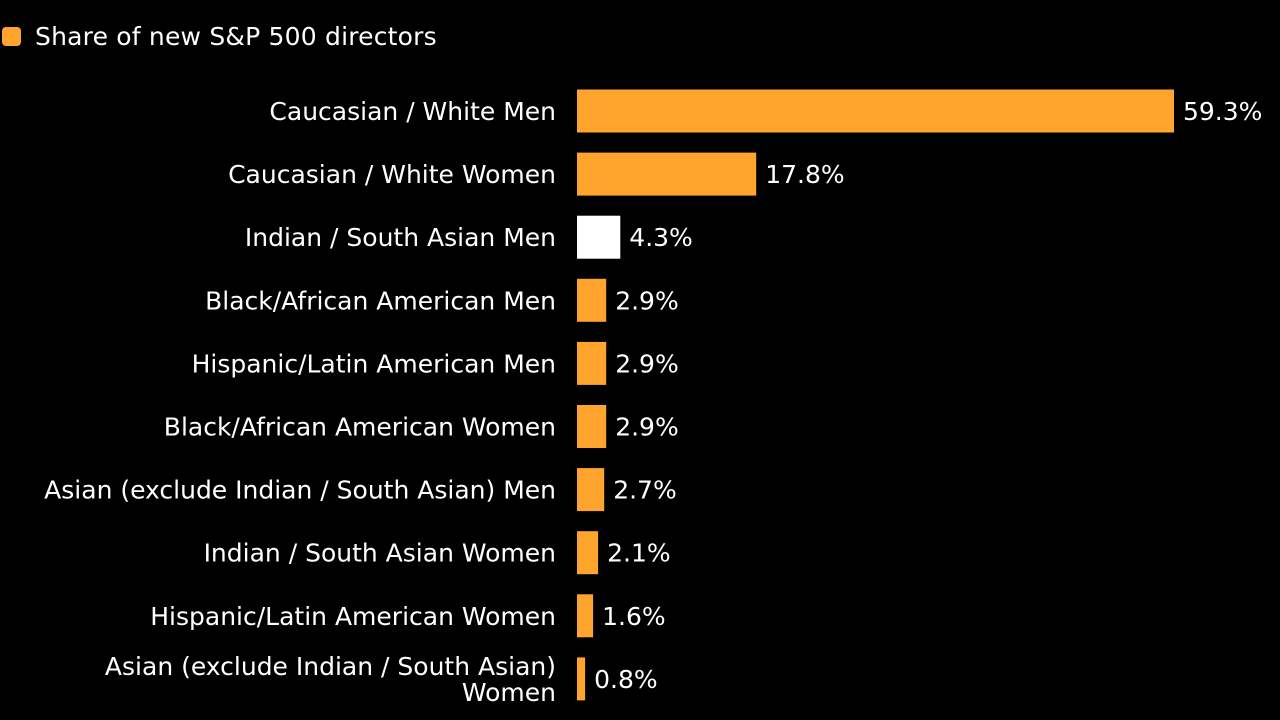 The width and height of the screenshot is (1280, 720). What do you see at coordinates (11, 36) in the screenshot?
I see `legend-swatch` at bounding box center [11, 36].